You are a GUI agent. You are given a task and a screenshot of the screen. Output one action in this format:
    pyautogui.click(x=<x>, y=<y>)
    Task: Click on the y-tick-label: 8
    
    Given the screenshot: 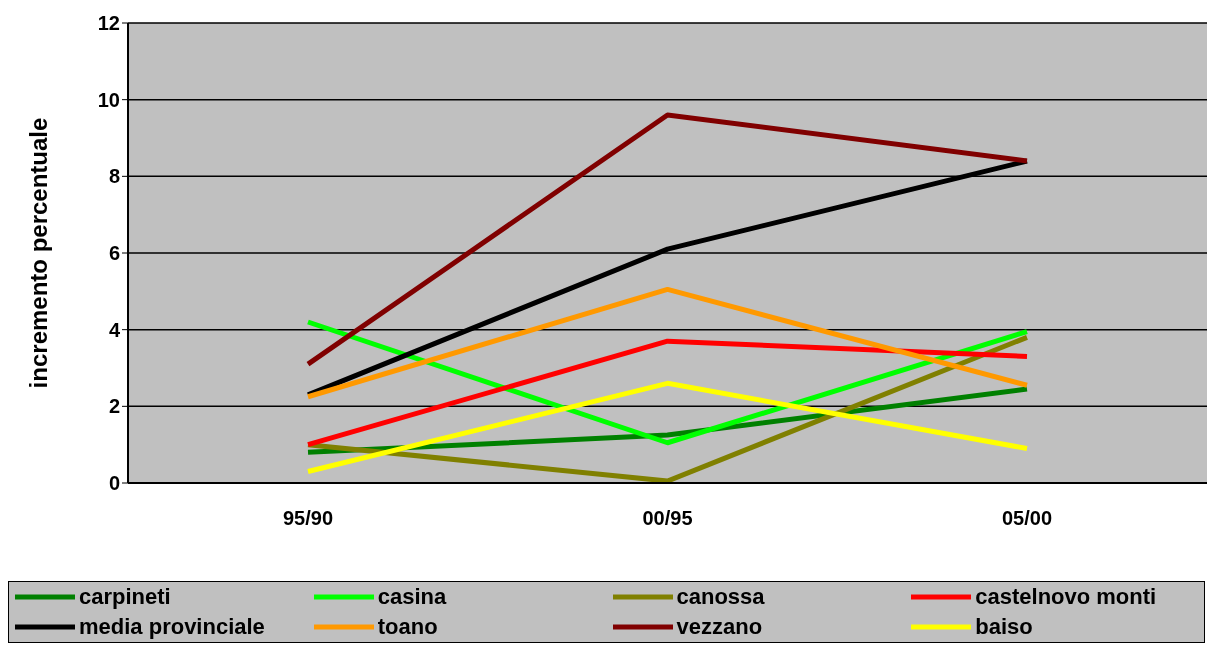 What is the action you would take?
    pyautogui.click(x=114, y=176)
    